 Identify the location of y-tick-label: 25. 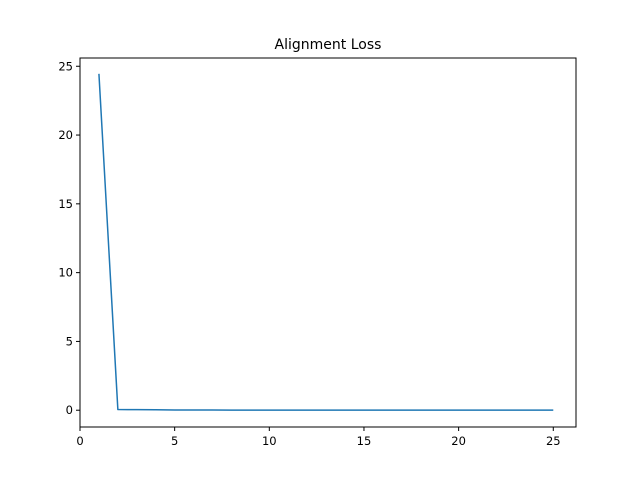
(65, 66).